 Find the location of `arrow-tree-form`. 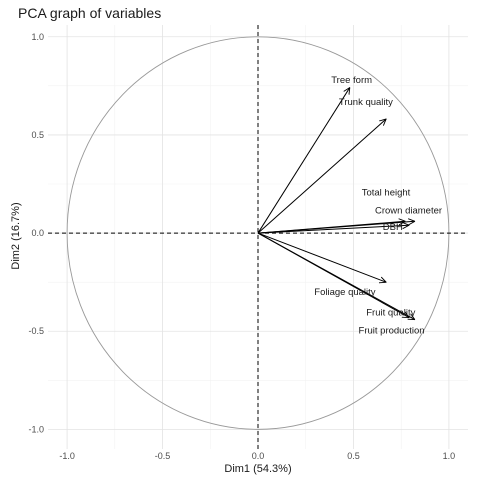

arrow-tree-form is located at coordinates (303, 161).